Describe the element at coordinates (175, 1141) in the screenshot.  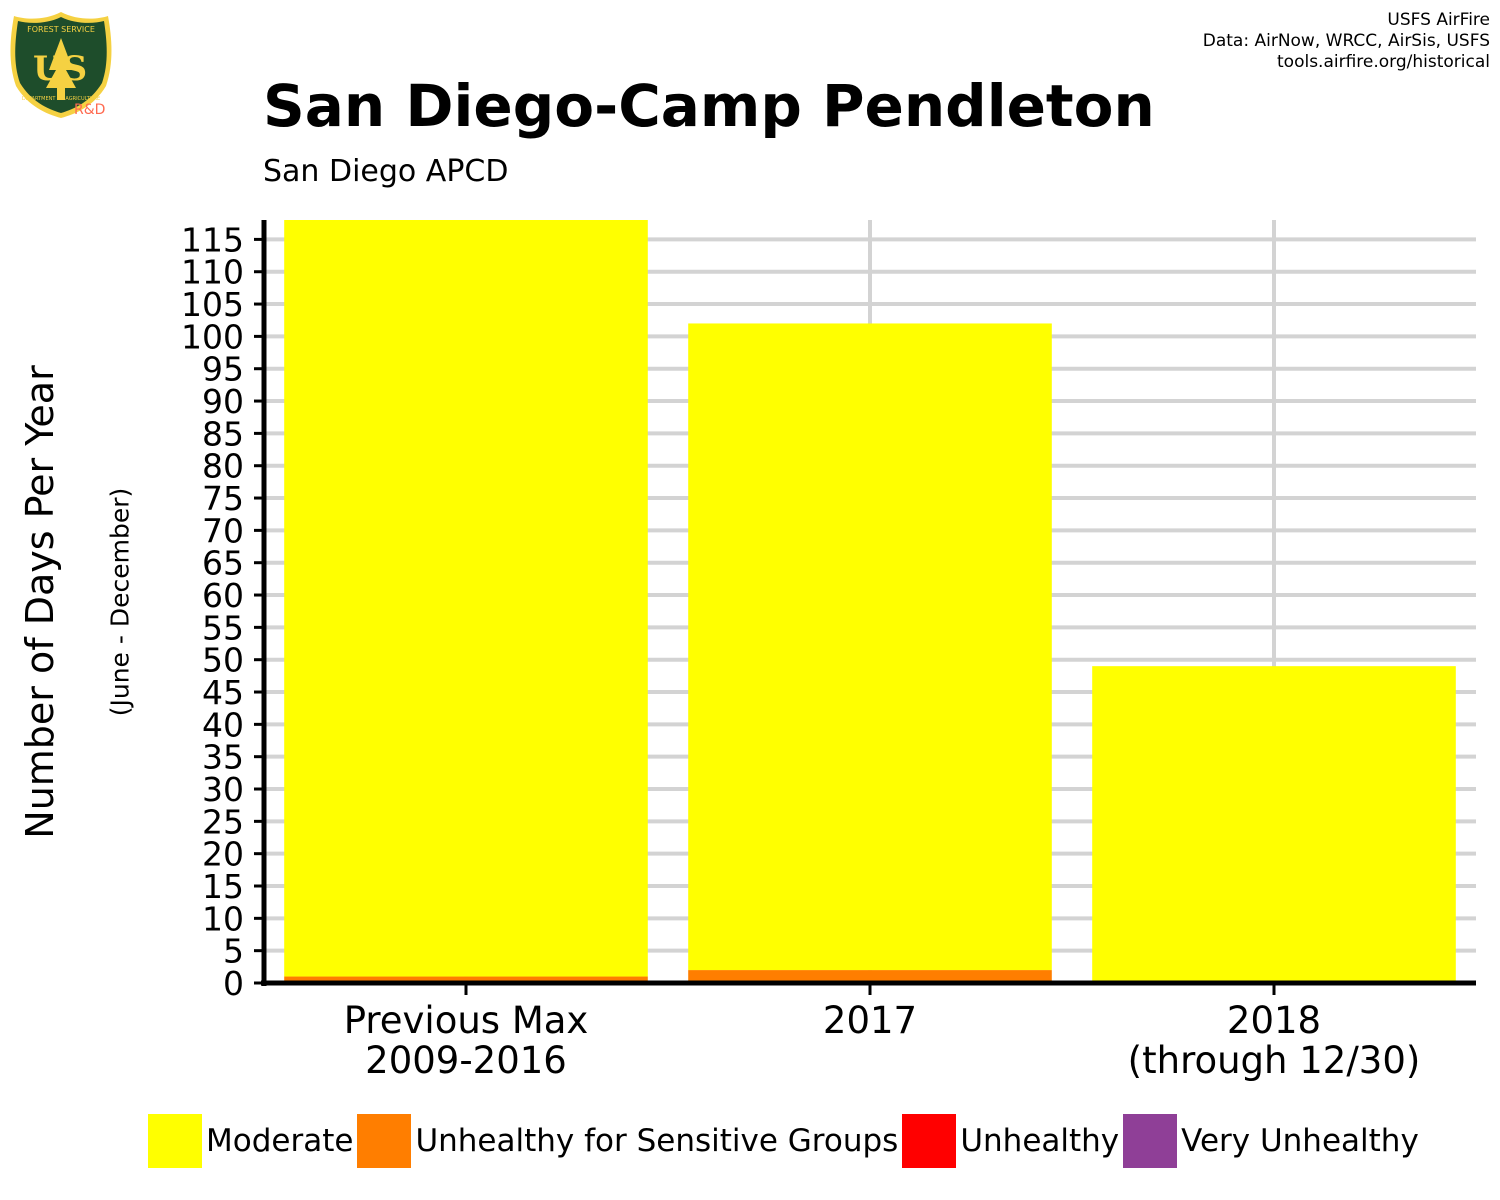
I see `legend-swatch-moderate` at that location.